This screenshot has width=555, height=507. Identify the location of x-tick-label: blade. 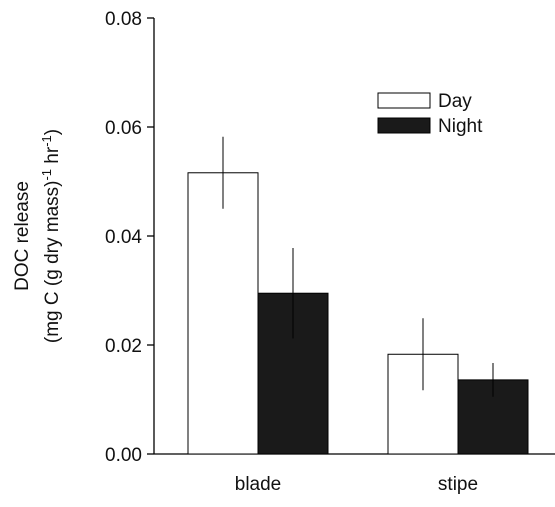
(258, 484).